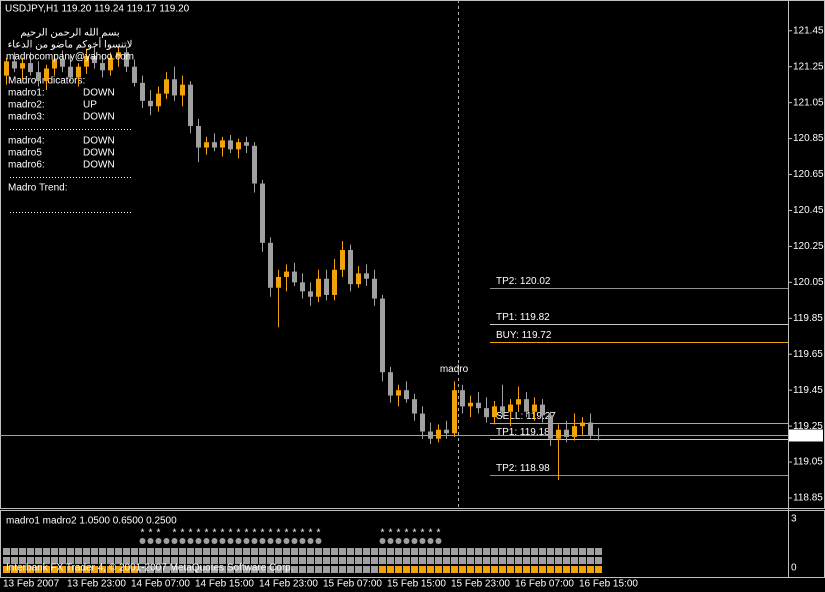 The image size is (825, 592). I want to click on level-label: TP1: 119.82, so click(523, 317).